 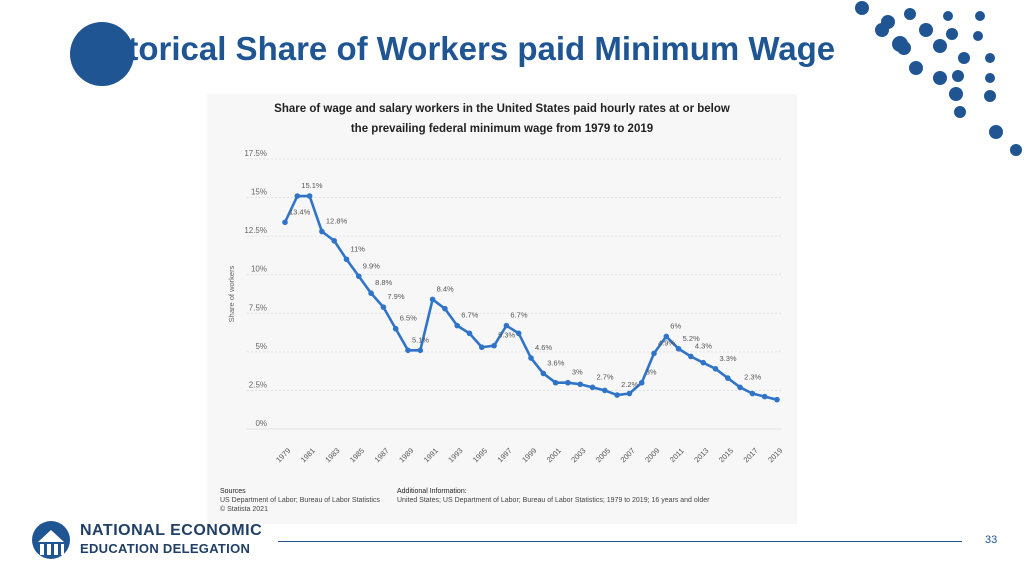 What do you see at coordinates (620, 541) in the screenshot?
I see `footer-divider` at bounding box center [620, 541].